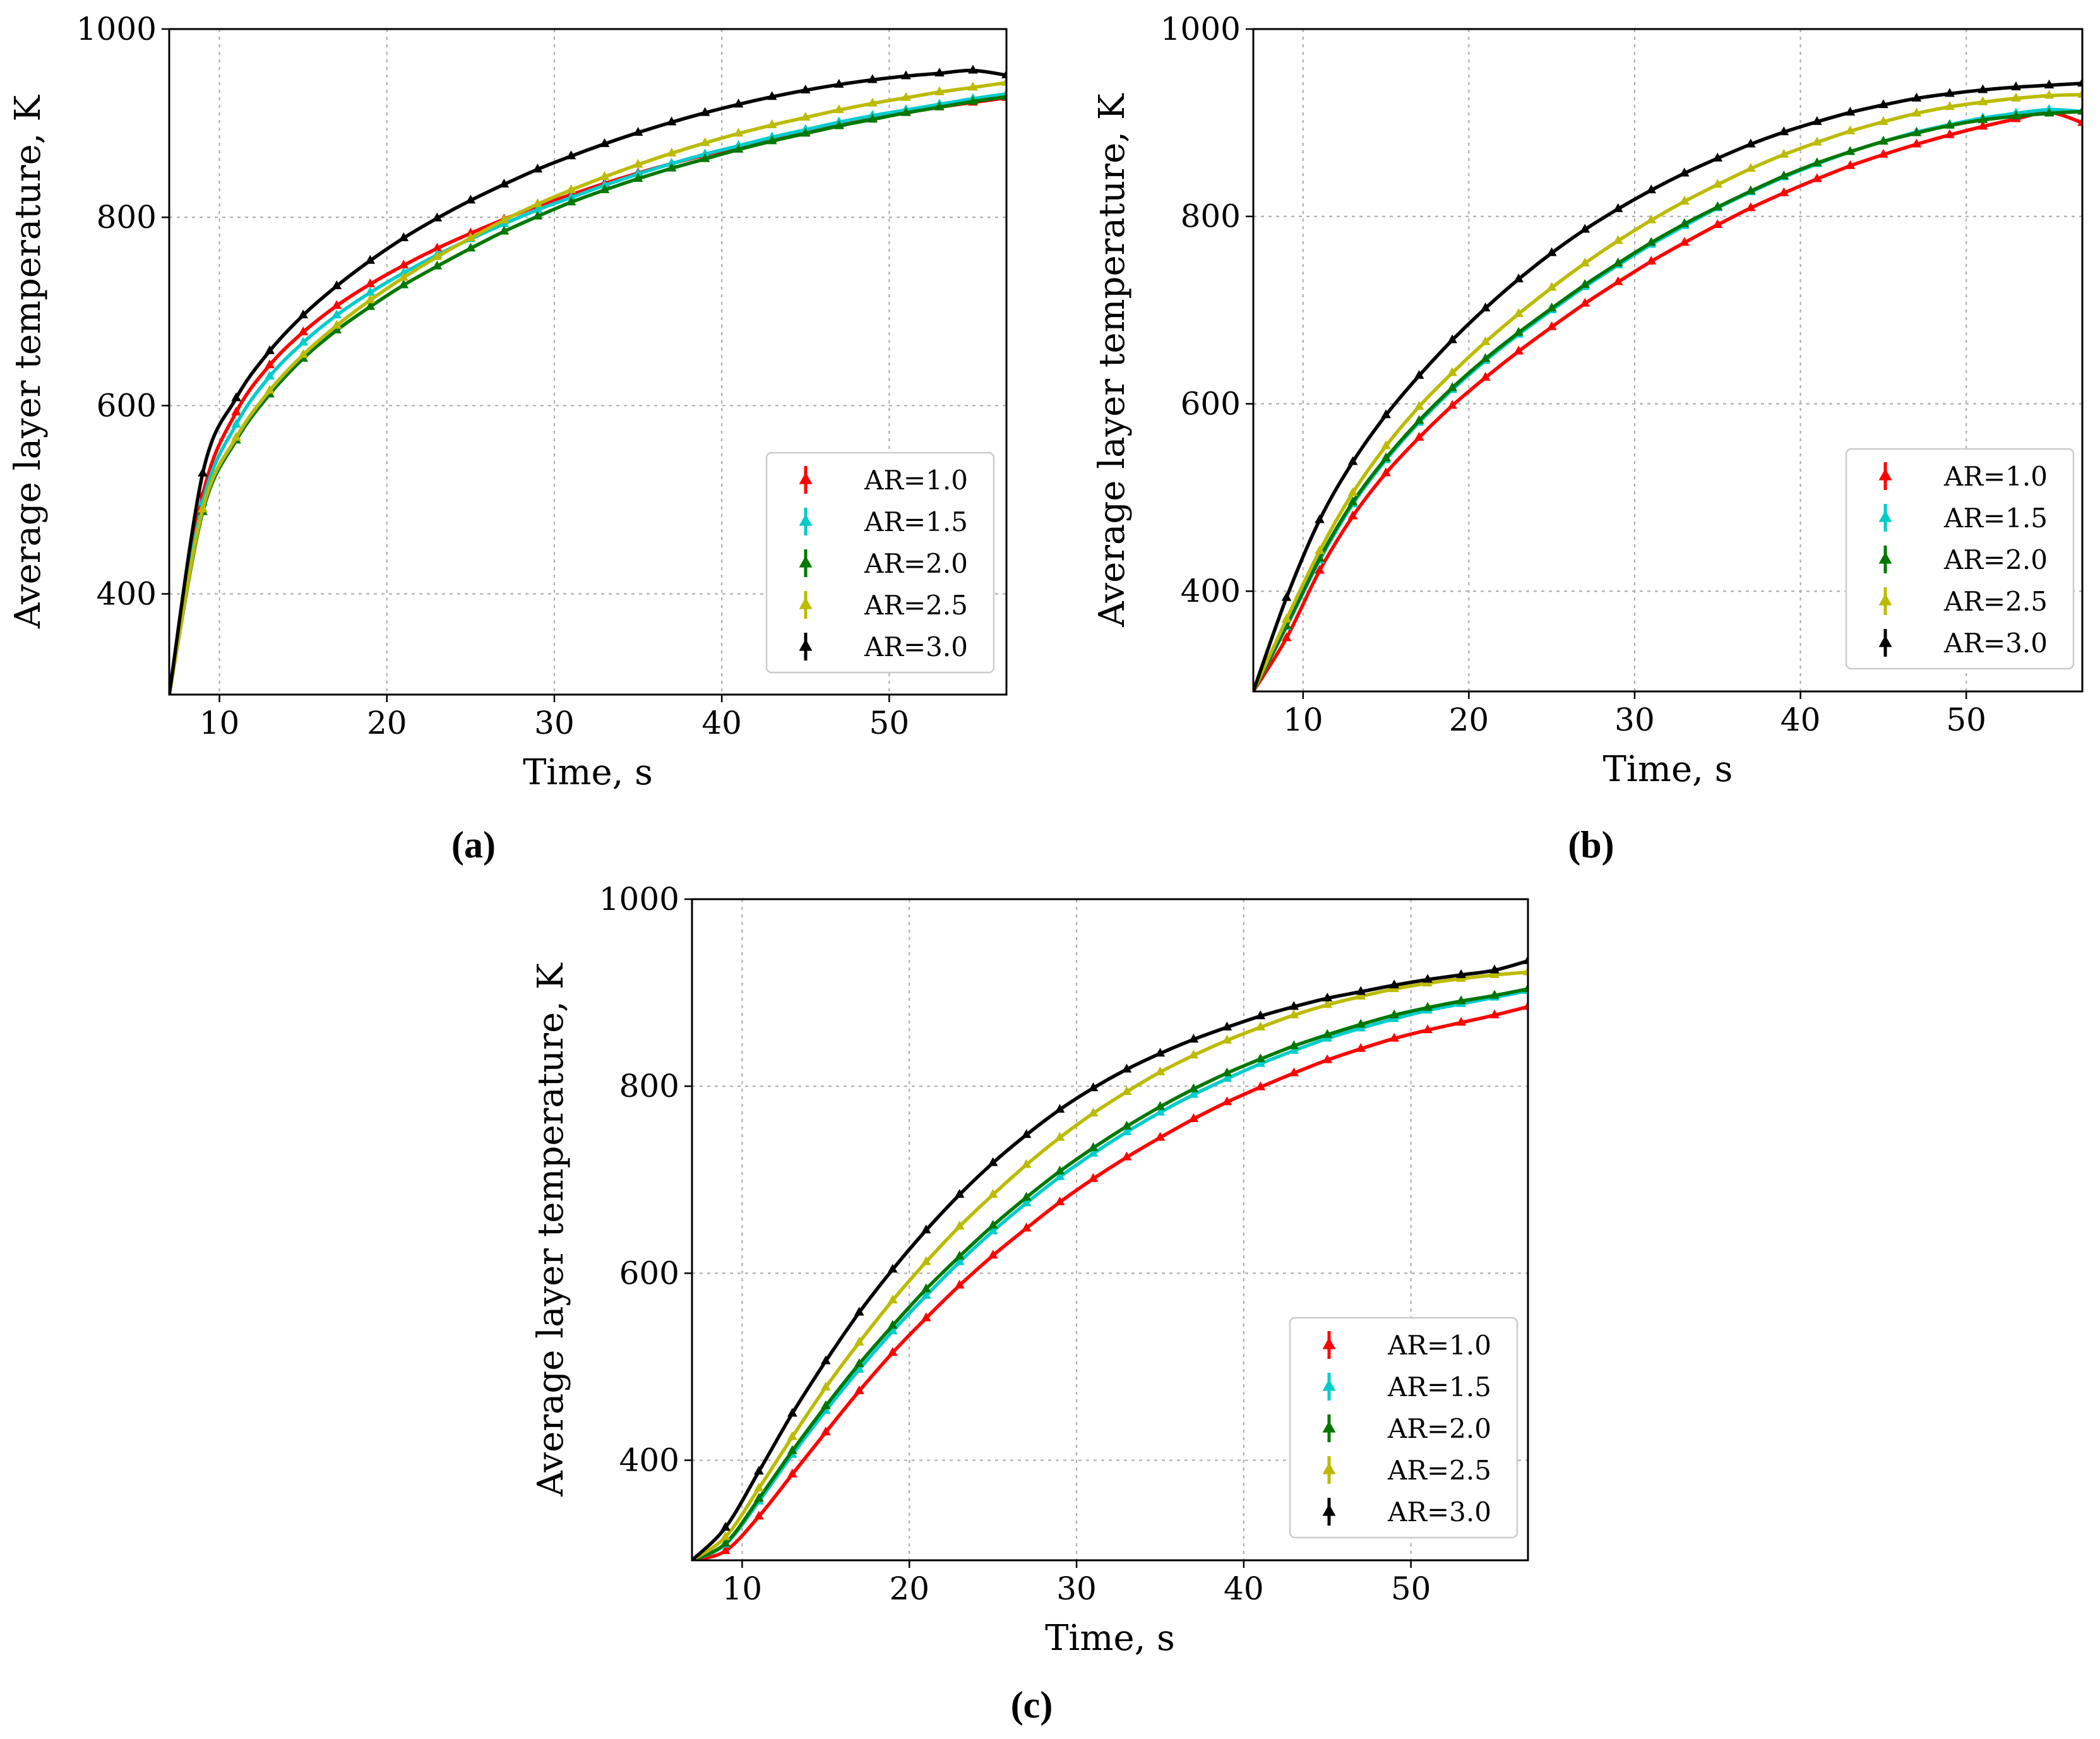 This screenshot has height=1739, width=2100. Describe the element at coordinates (1211, 591) in the screenshot. I see `y-tick-label-400-b: 400` at that location.